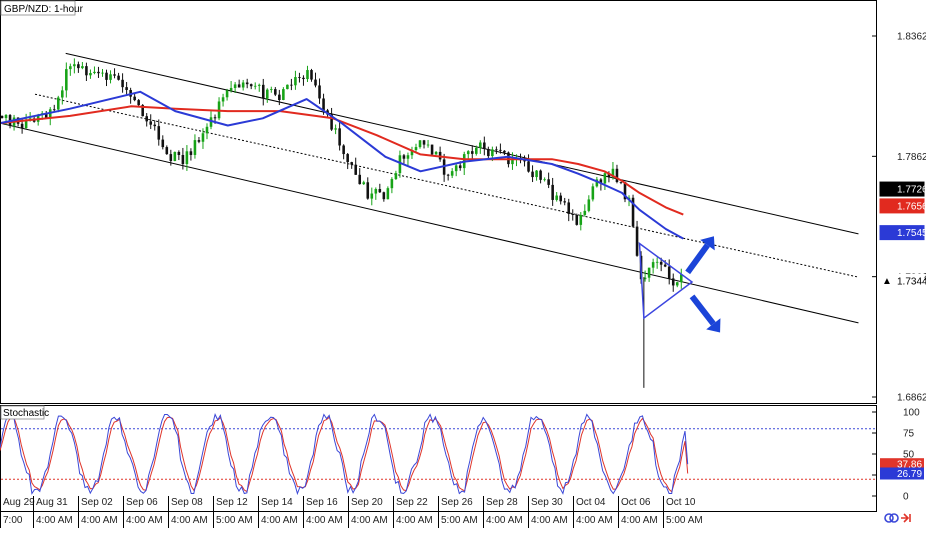 Image resolution: width=926 pixels, height=534 pixels. I want to click on price-tag-2: 1.7545, so click(911, 233).